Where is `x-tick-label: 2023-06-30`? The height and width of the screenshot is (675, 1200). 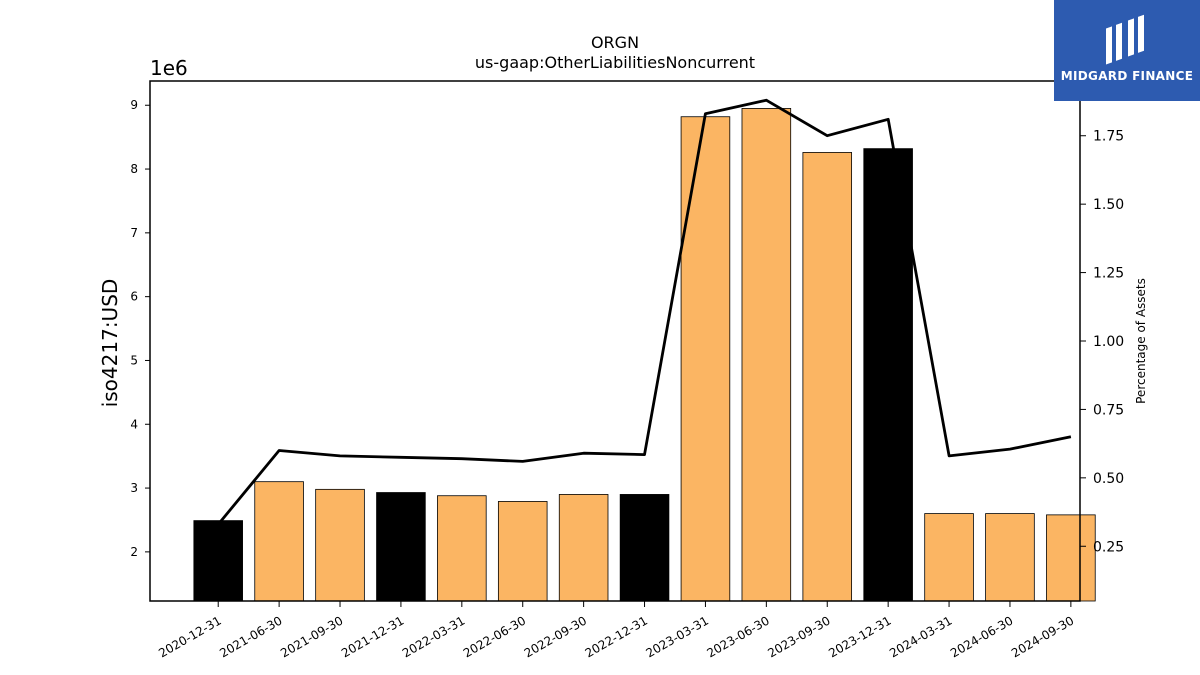
x-tick-label: 2023-06-30 is located at coordinates (737, 636).